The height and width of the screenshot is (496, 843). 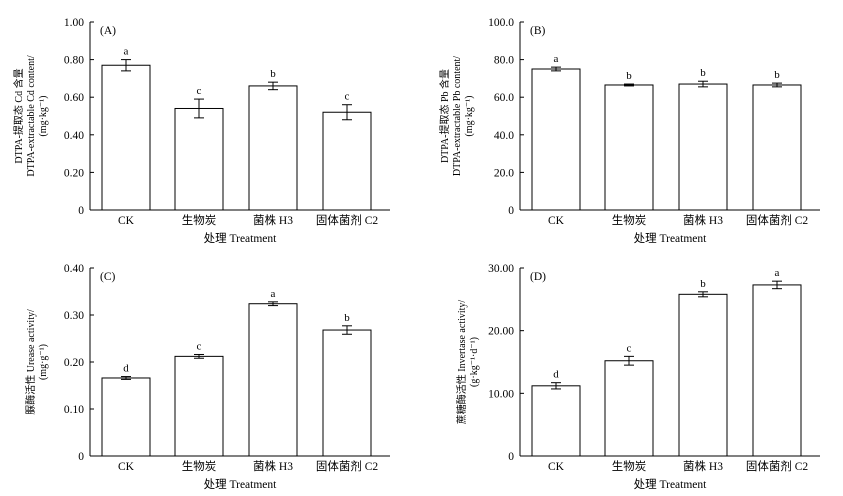 What do you see at coordinates (457, 116) in the screenshot?
I see `y-axis-title: DTPA-extractable Pb content/` at bounding box center [457, 116].